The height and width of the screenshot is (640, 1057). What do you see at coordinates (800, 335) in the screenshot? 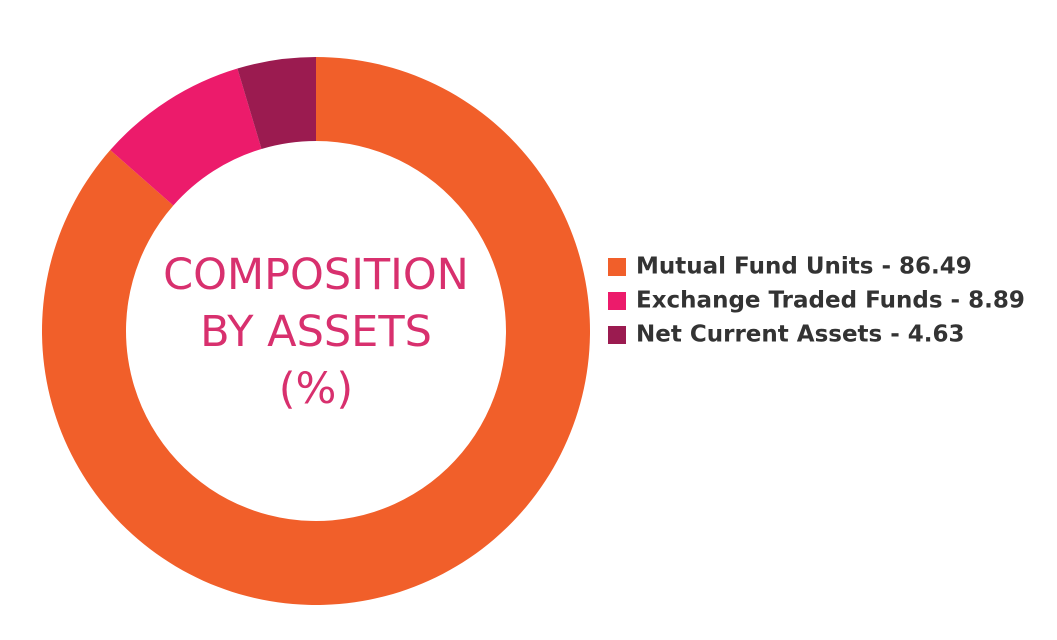
I see `legend-label: Net Current Assets - 4.63` at bounding box center [800, 335].